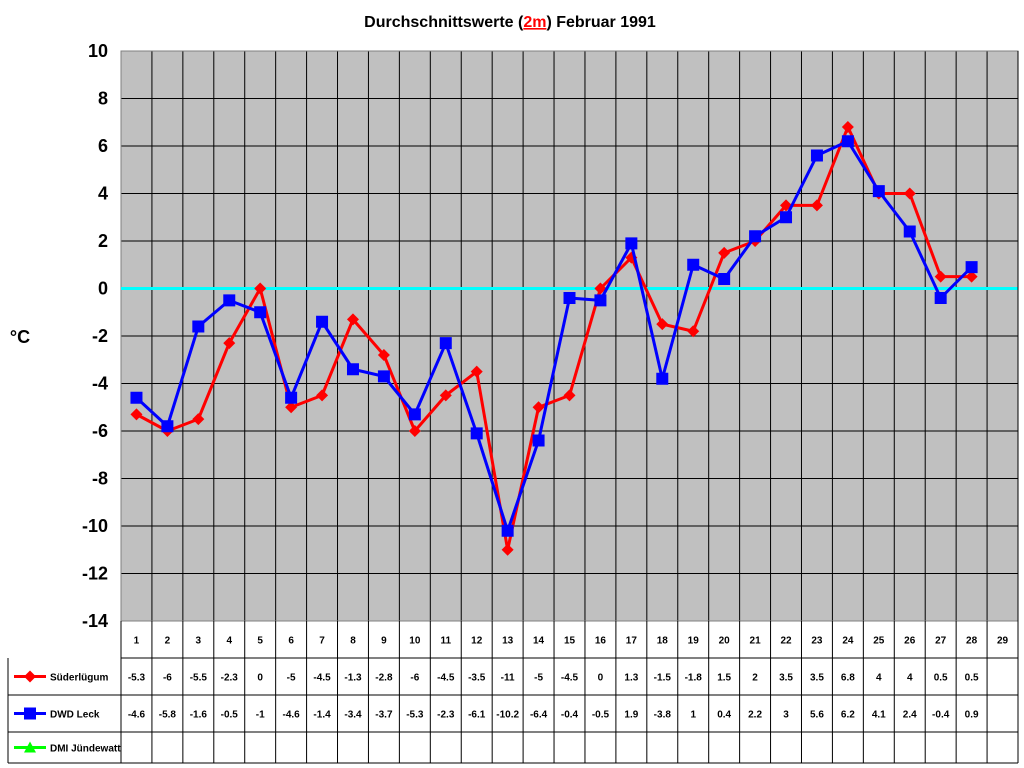 The image size is (1024, 768). Describe the element at coordinates (260, 715) in the screenshot. I see `data-label: -1` at that location.